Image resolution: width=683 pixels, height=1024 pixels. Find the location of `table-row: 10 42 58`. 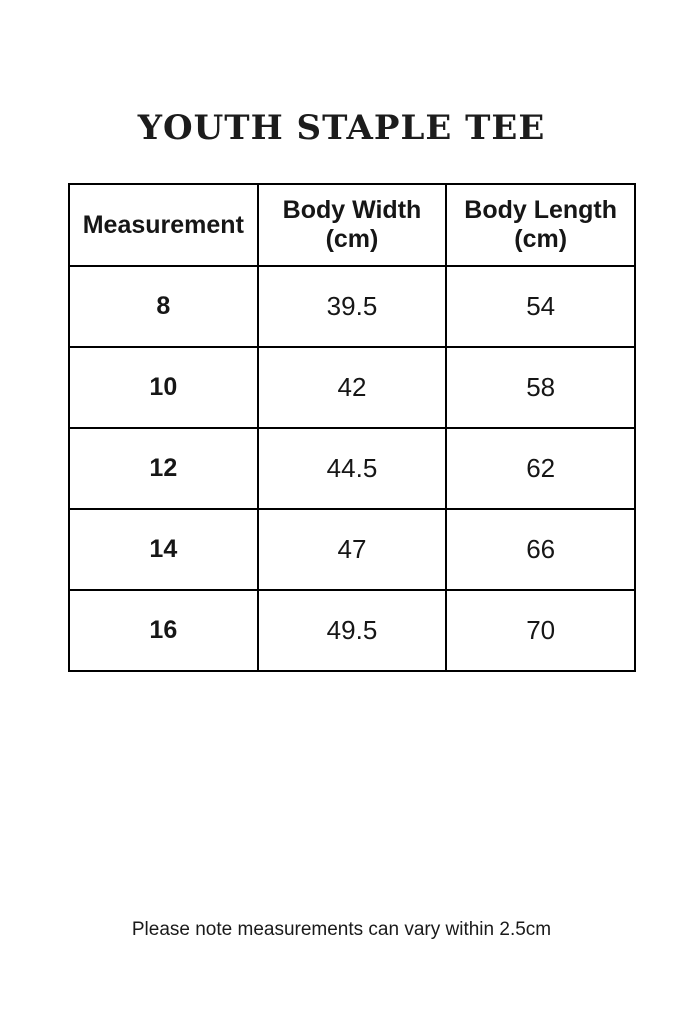

table-row: 10 42 58 is located at coordinates (352, 387).